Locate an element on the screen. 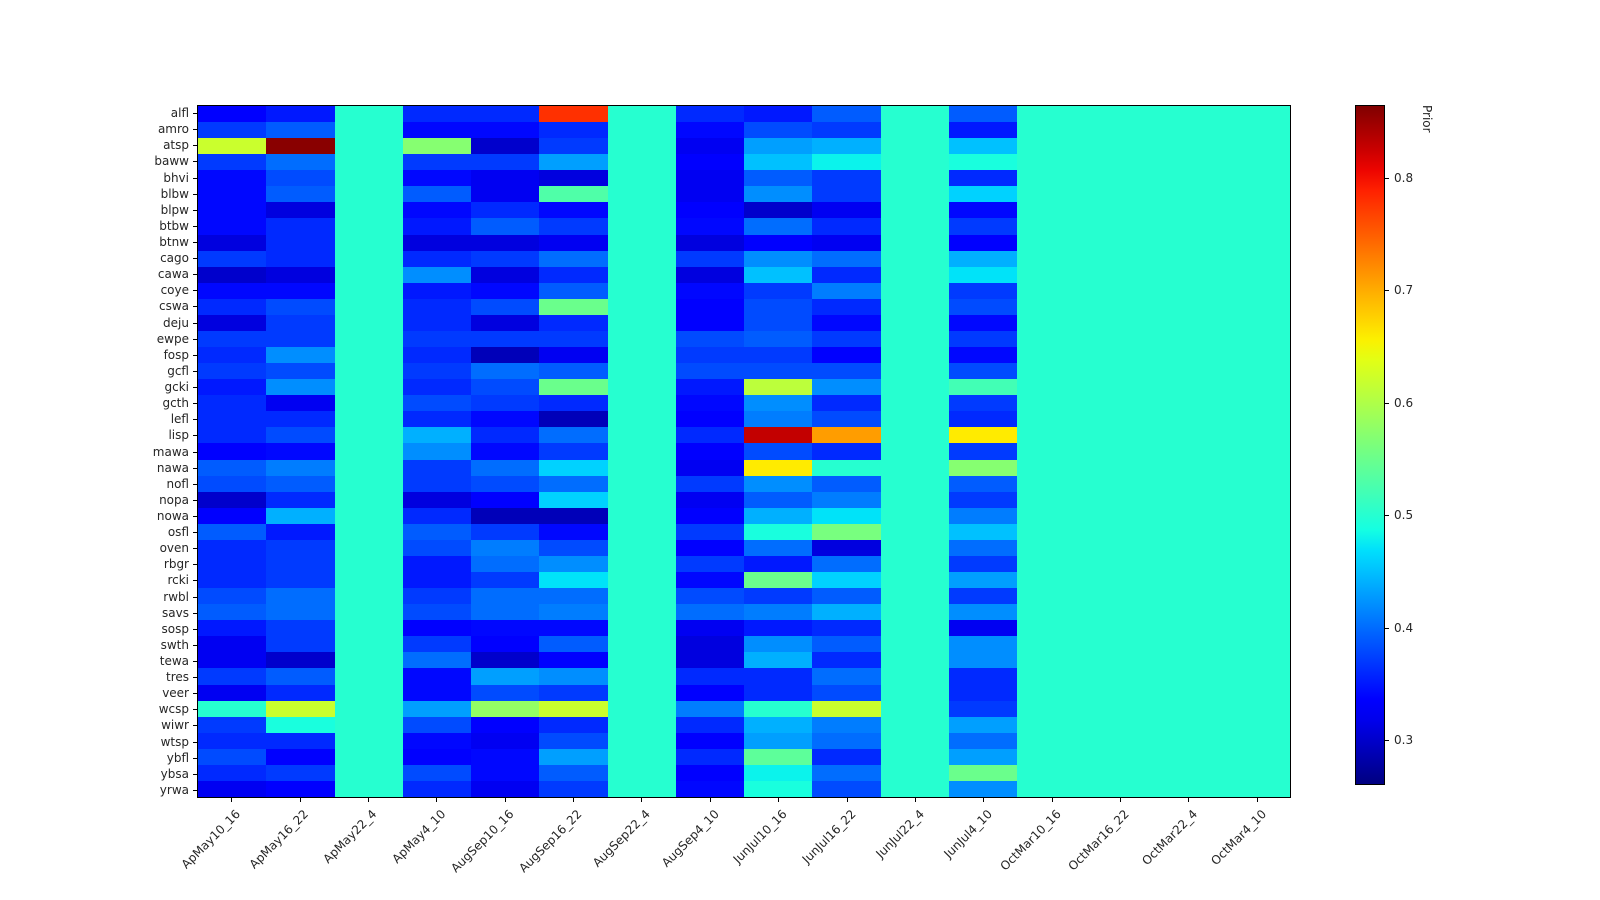 The image size is (1600, 900). y-tick-label: sosp is located at coordinates (175, 628).